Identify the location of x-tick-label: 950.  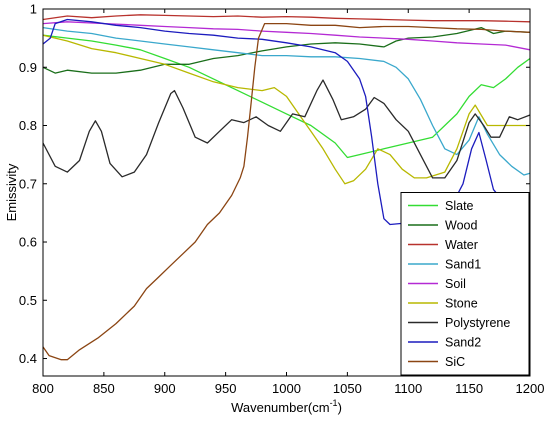
(226, 388).